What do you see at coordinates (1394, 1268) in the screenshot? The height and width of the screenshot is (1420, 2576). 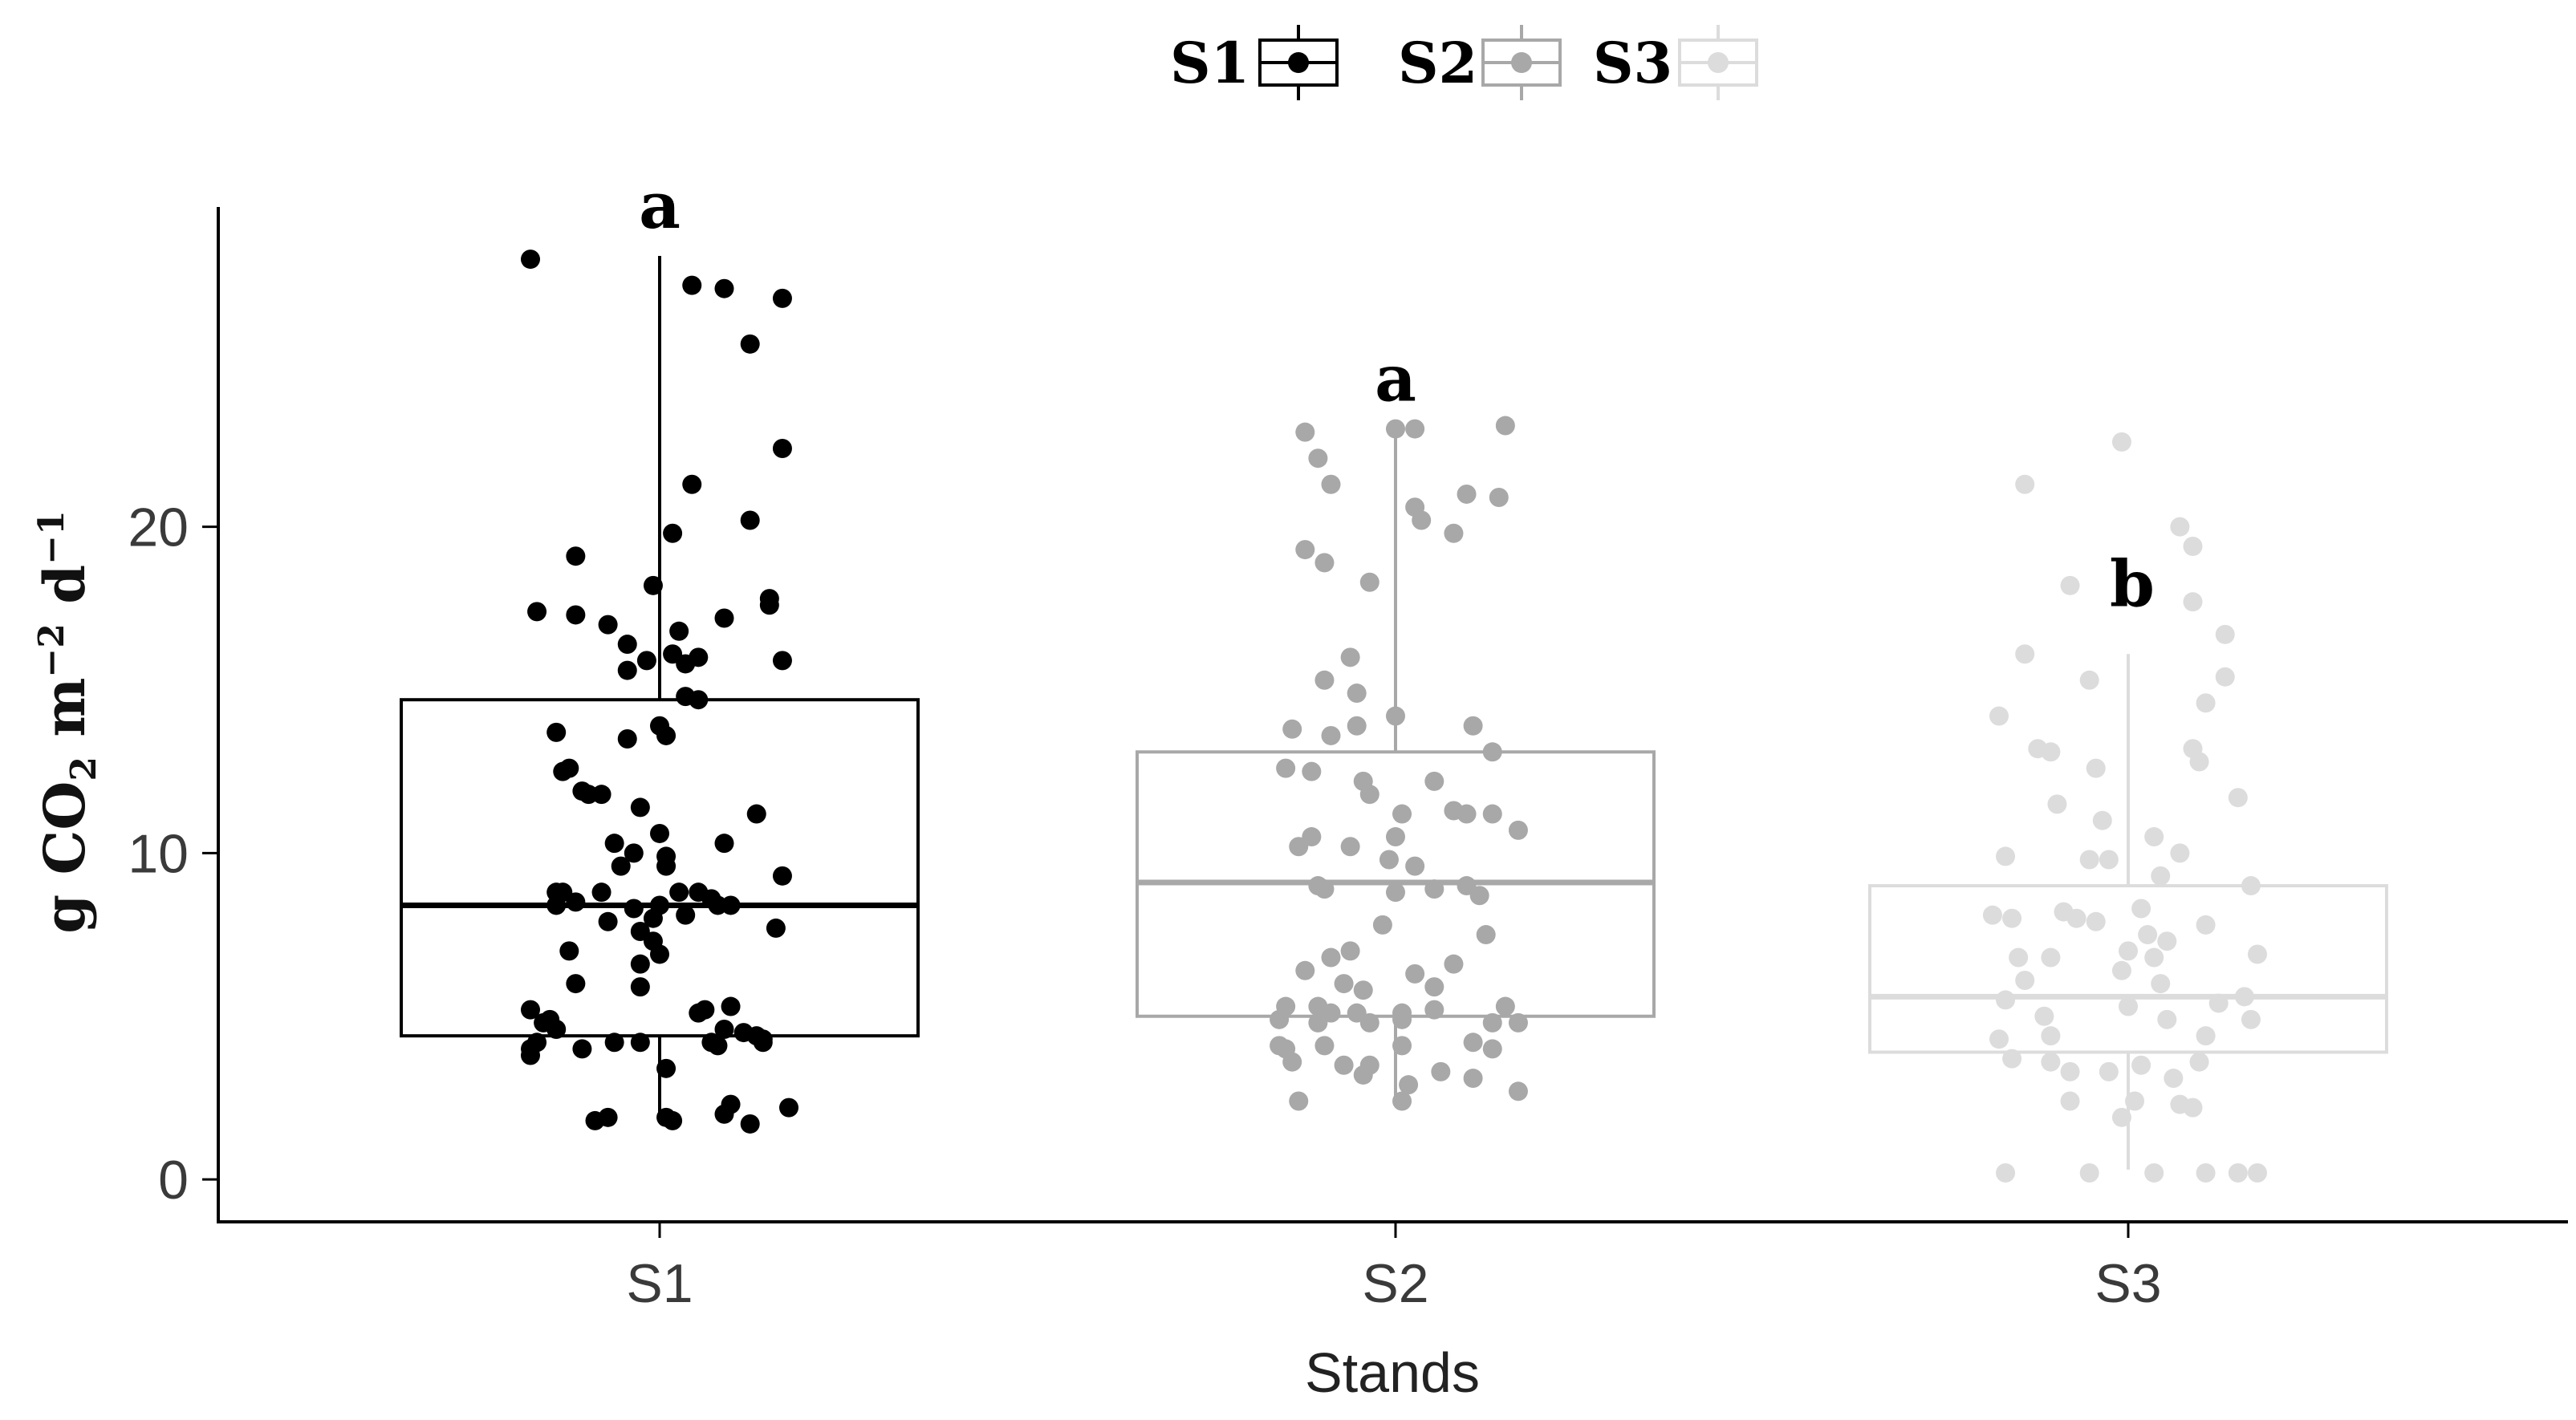 I see `x-axis-ticks: S1 S2 S3` at bounding box center [1394, 1268].